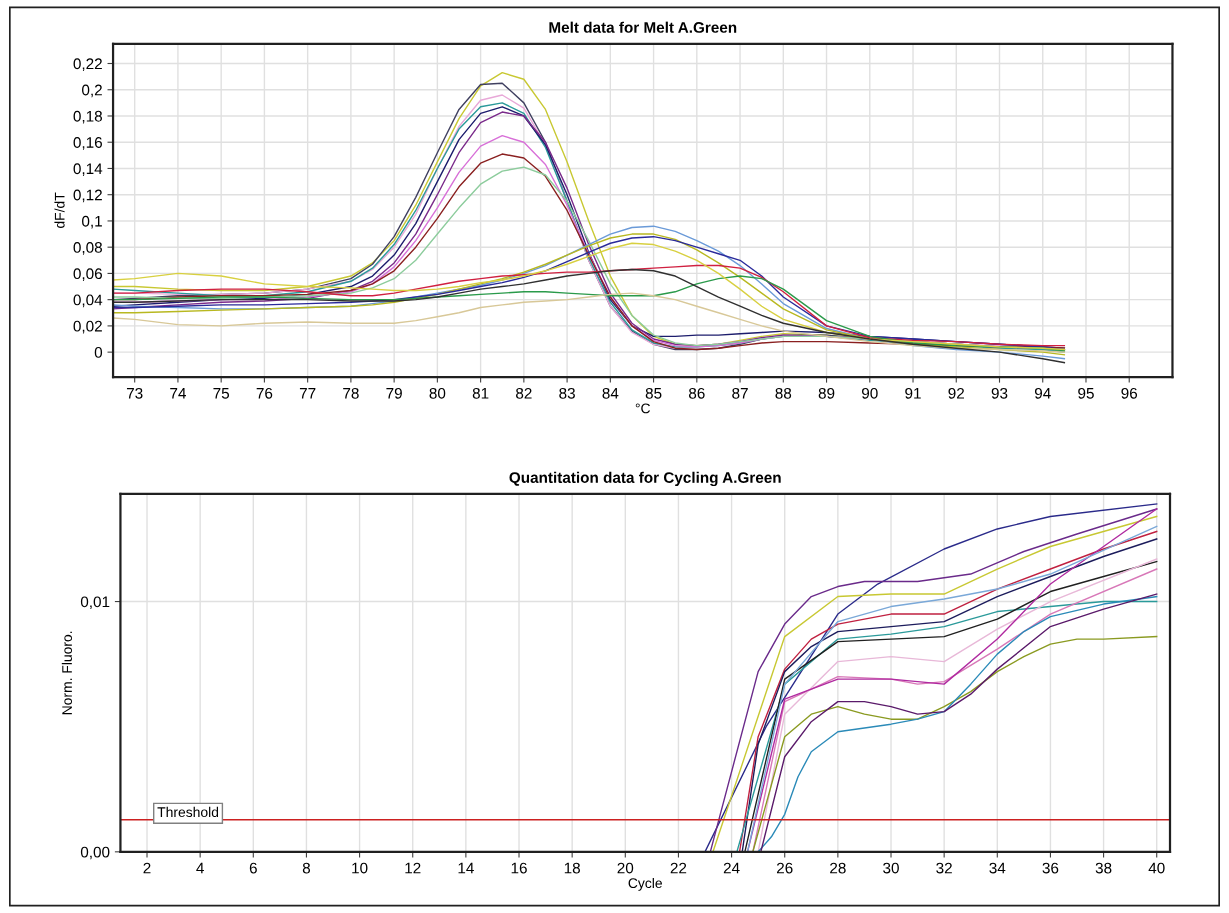 Image resolution: width=1229 pixels, height=913 pixels. What do you see at coordinates (394, 393) in the screenshot?
I see `x-tick-label: 79` at bounding box center [394, 393].